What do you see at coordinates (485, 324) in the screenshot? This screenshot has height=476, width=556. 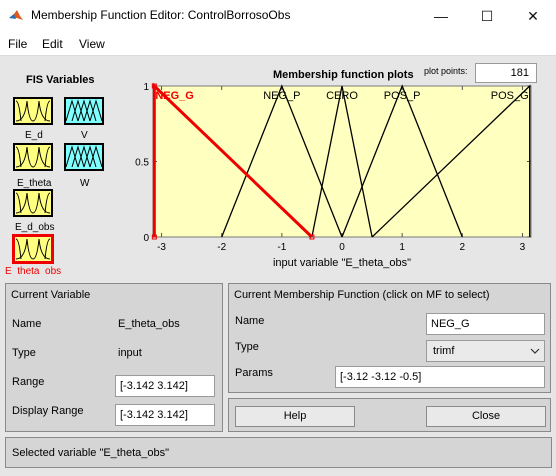 I see `mf-name-input: NEG_G` at bounding box center [485, 324].